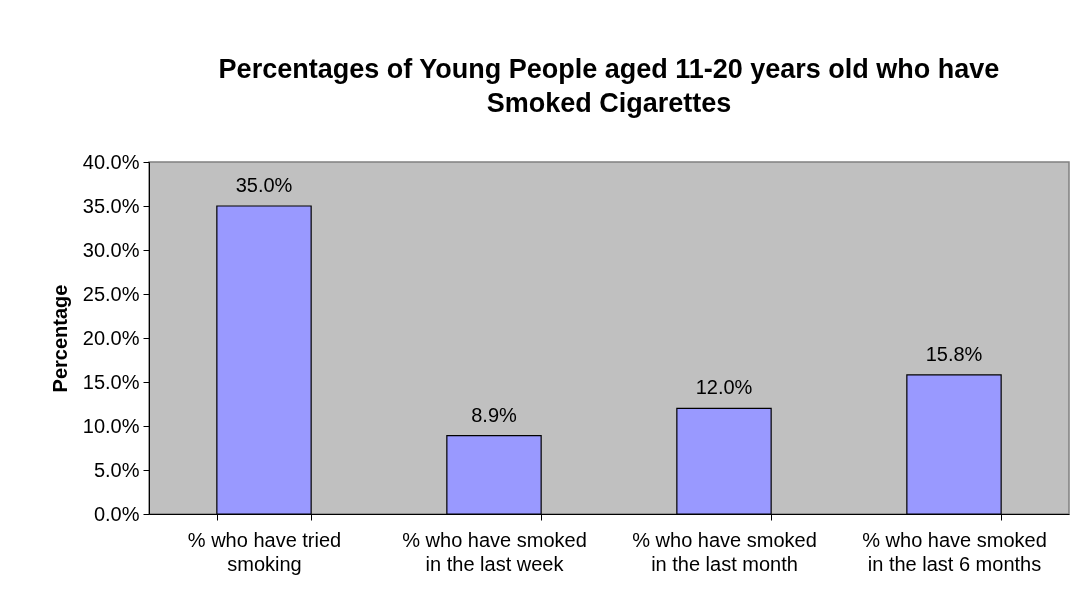  Describe the element at coordinates (111, 205) in the screenshot. I see `y-tick-label: 35.0%` at that location.